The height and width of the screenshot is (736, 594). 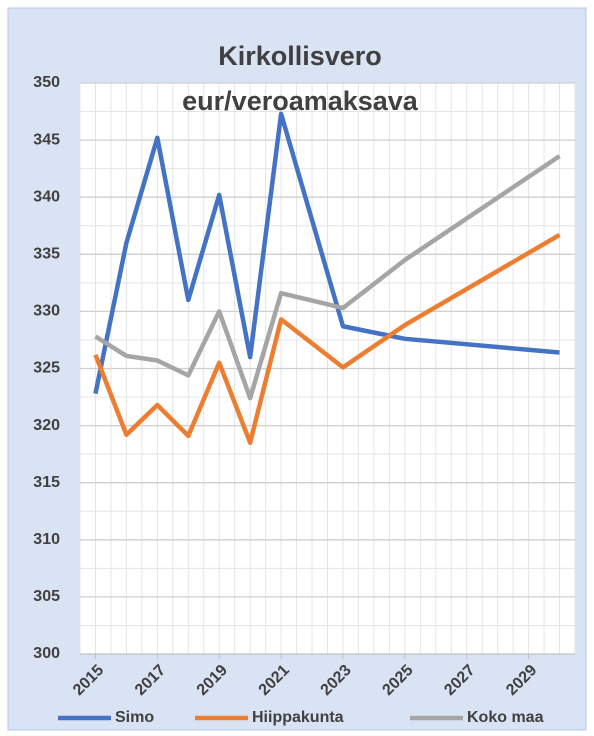 What do you see at coordinates (300, 101) in the screenshot?
I see `chart-subtitle: eur/veroamaksava` at bounding box center [300, 101].